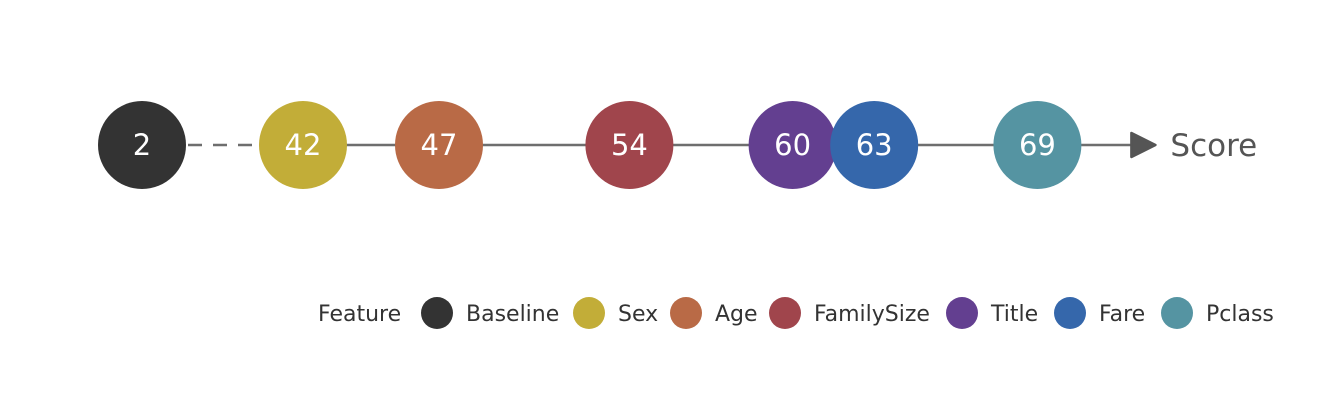  Describe the element at coordinates (1014, 314) in the screenshot. I see `legend-label-title: Title` at that location.